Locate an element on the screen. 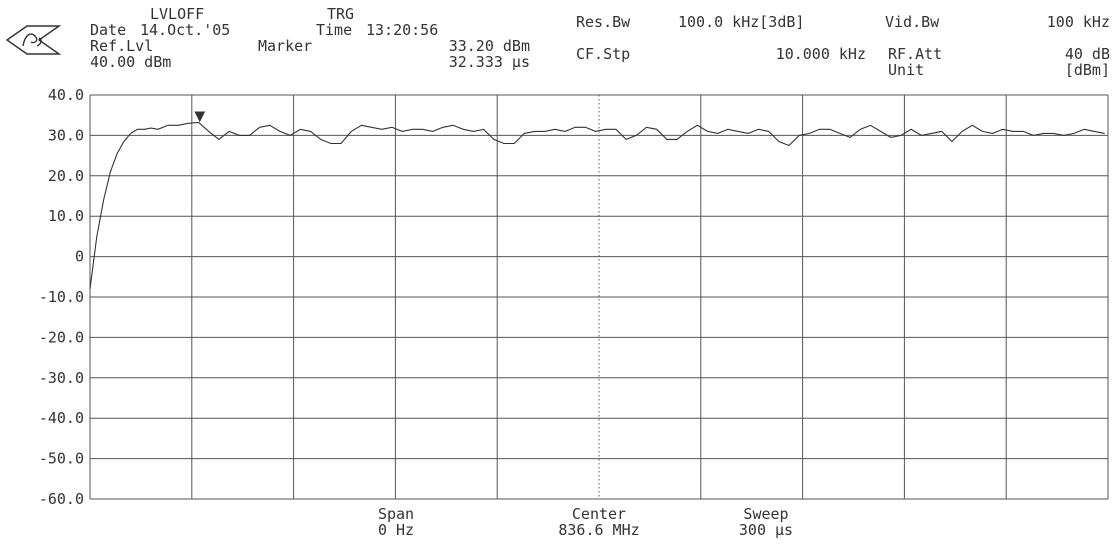 This screenshot has width=1117, height=545. res-bw-label: Res.Bw is located at coordinates (603, 22).